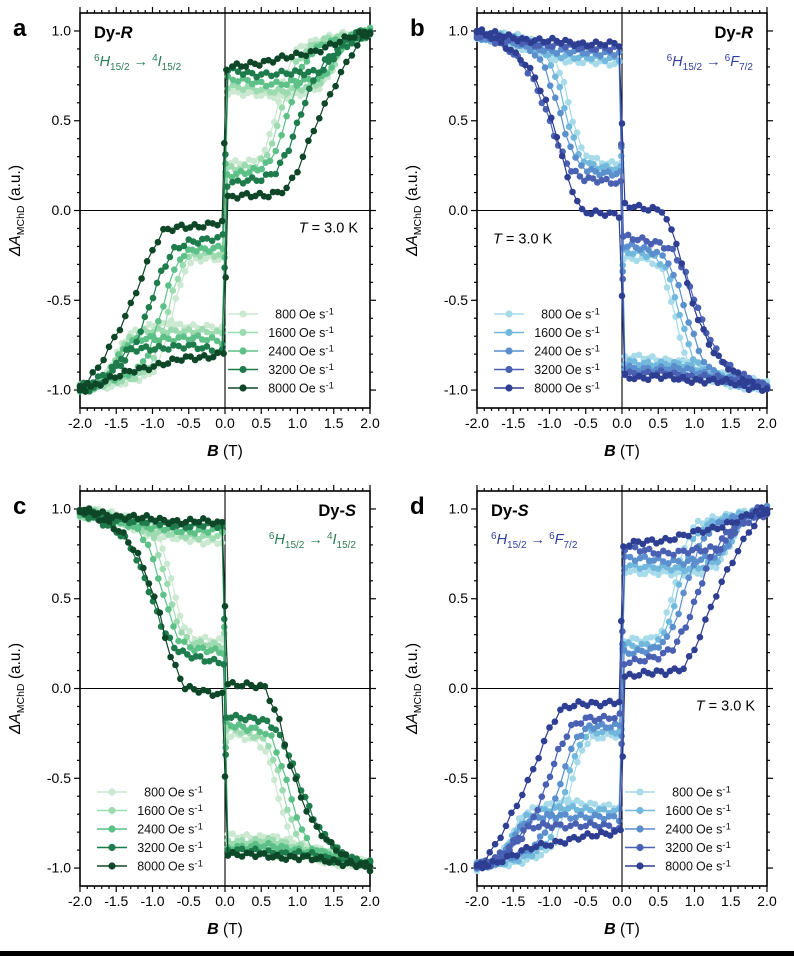 The image size is (794, 956). I want to click on bottom-rule, so click(397, 953).